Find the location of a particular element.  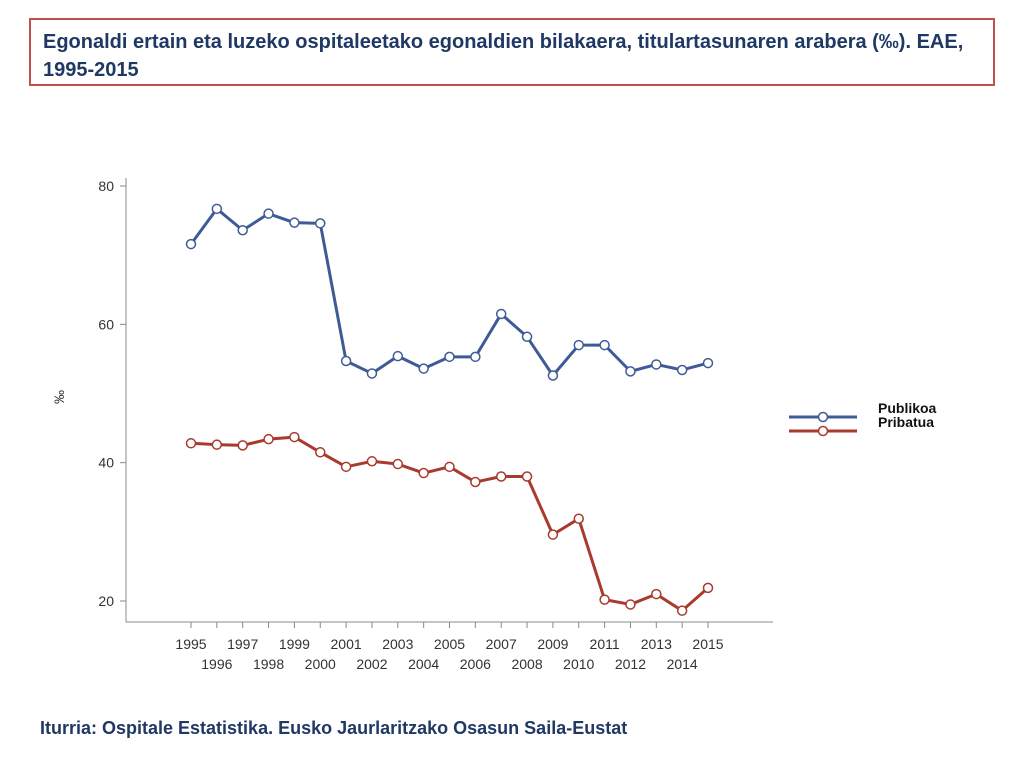

x-tick-label: 2003 is located at coordinates (397, 644).